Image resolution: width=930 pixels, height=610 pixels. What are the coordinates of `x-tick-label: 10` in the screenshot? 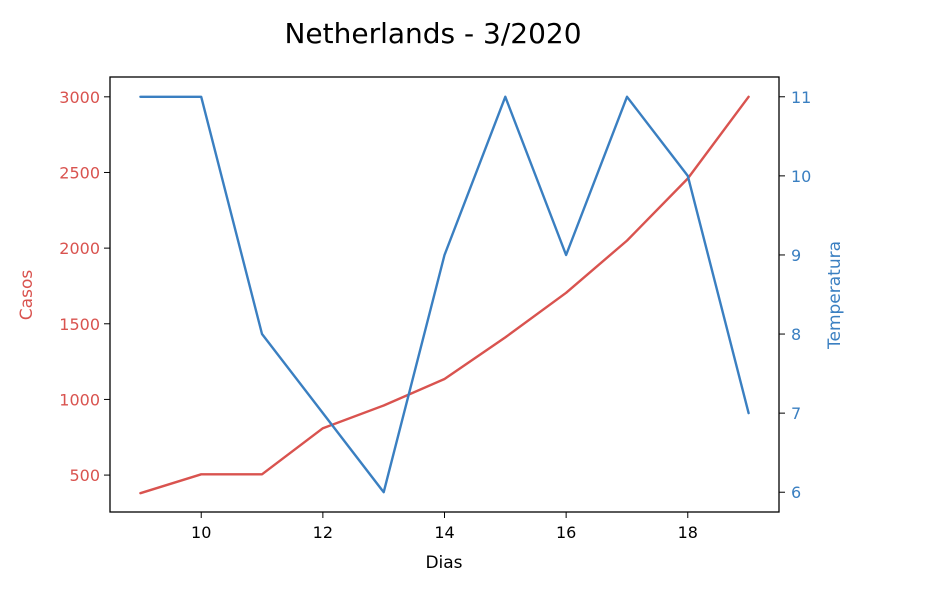 It's located at (201, 532).